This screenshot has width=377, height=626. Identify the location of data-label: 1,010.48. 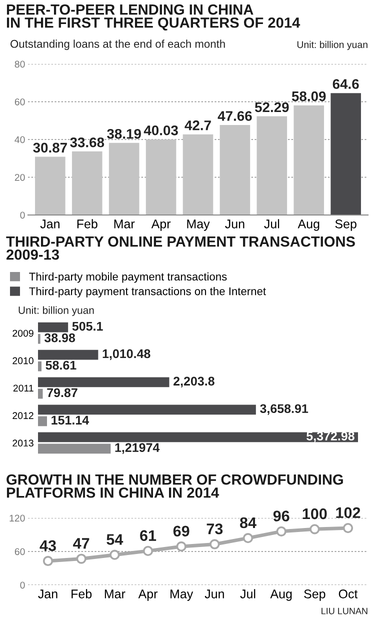
(126, 354).